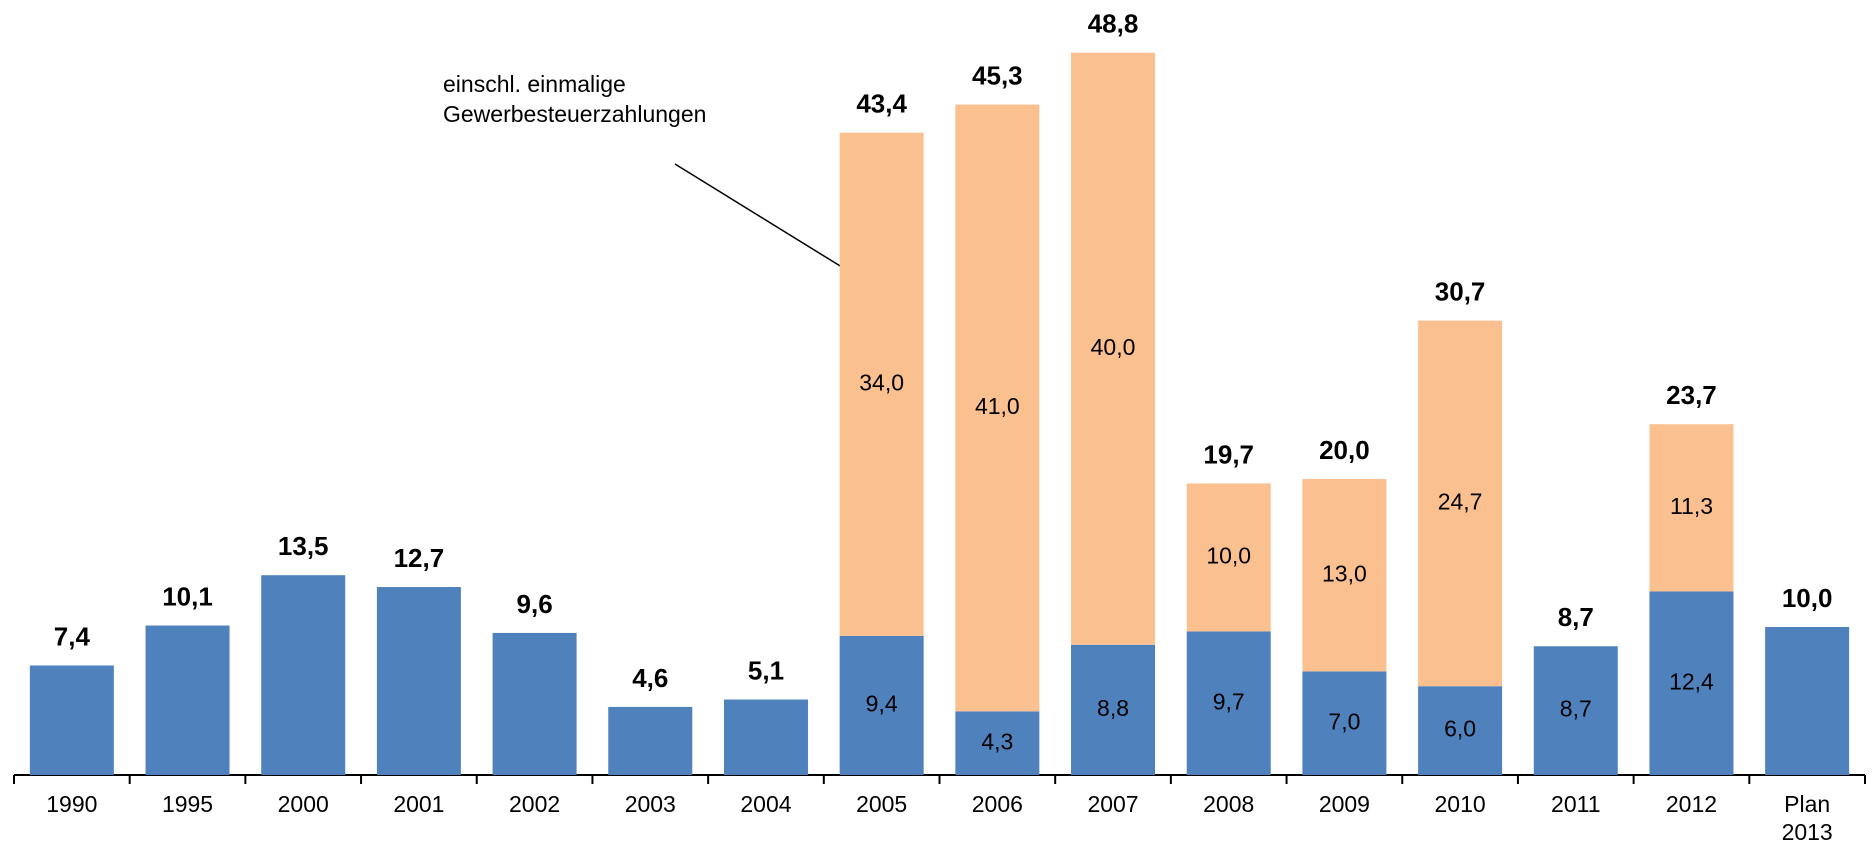 The height and width of the screenshot is (853, 1872). What do you see at coordinates (882, 804) in the screenshot?
I see `x-tick-label: 2005` at bounding box center [882, 804].